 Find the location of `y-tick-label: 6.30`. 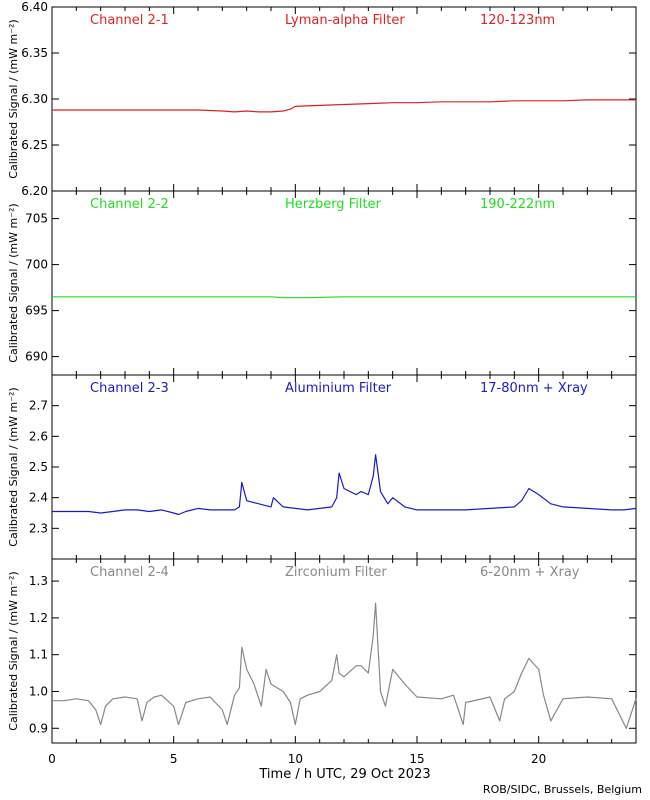

y-tick-label: 6.30 is located at coordinates (34, 99).